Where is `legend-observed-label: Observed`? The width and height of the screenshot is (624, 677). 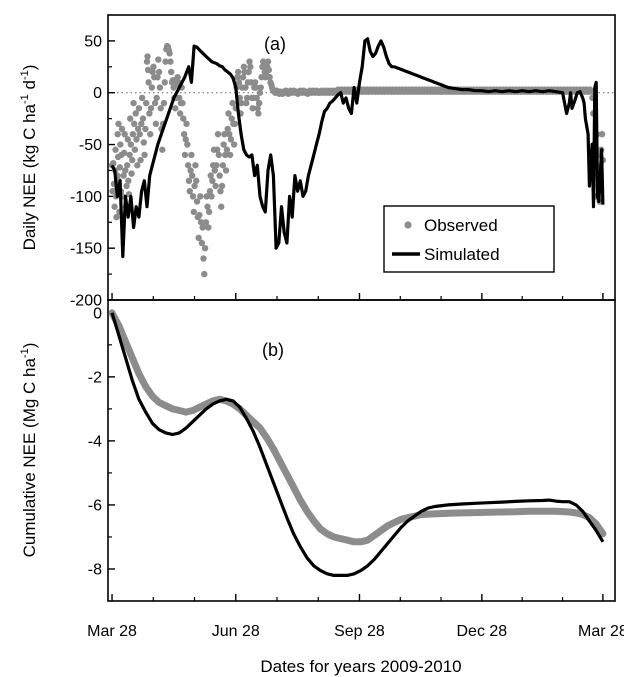 legend-observed-label: Observed is located at coordinates (461, 225).